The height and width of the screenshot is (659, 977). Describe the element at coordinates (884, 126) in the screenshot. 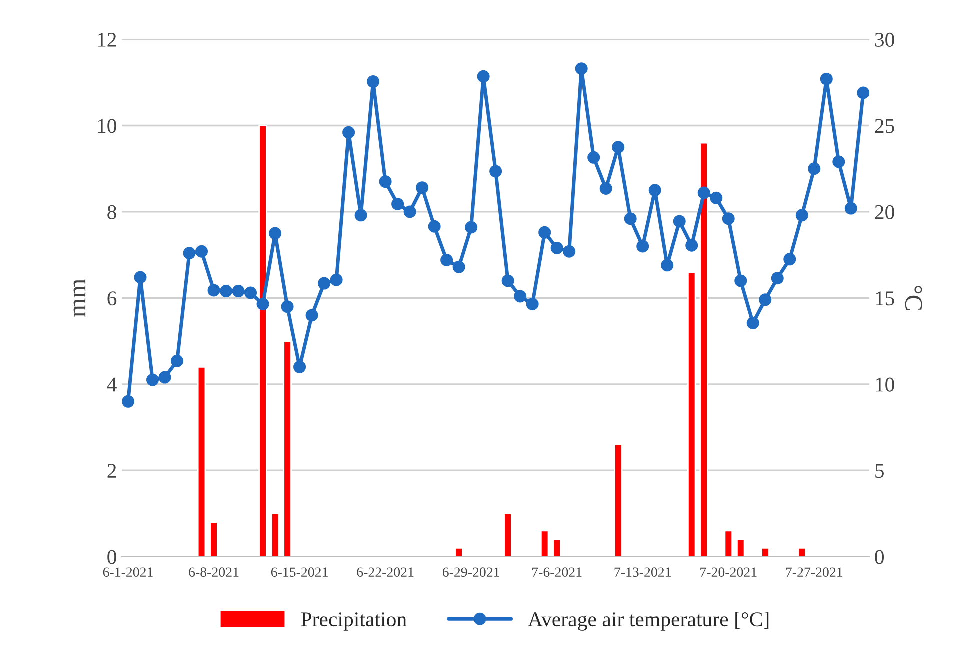

I see `y2-tick-label: 25` at that location.